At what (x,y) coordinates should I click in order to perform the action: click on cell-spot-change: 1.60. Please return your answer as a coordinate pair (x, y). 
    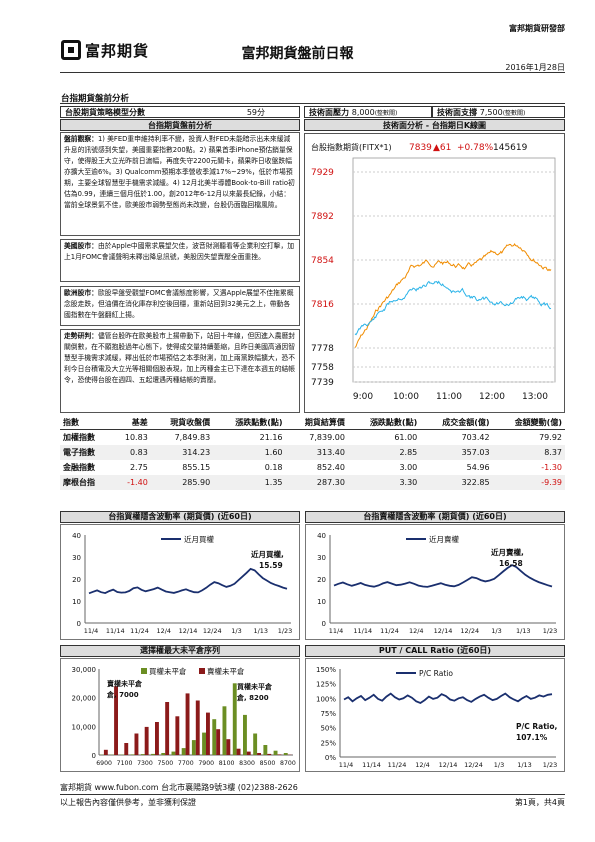
    Looking at the image, I should click on (273, 452).